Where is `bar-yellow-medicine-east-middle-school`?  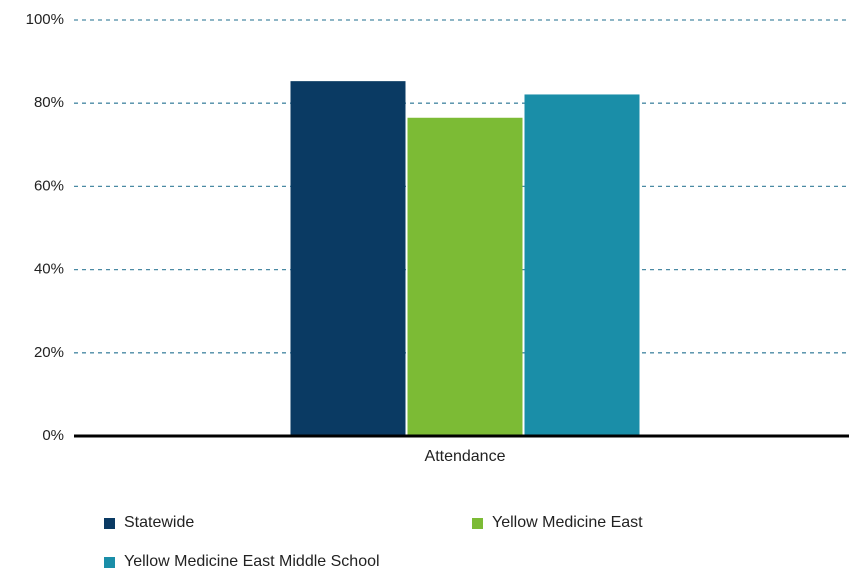 bar-yellow-medicine-east-middle-school is located at coordinates (582, 265).